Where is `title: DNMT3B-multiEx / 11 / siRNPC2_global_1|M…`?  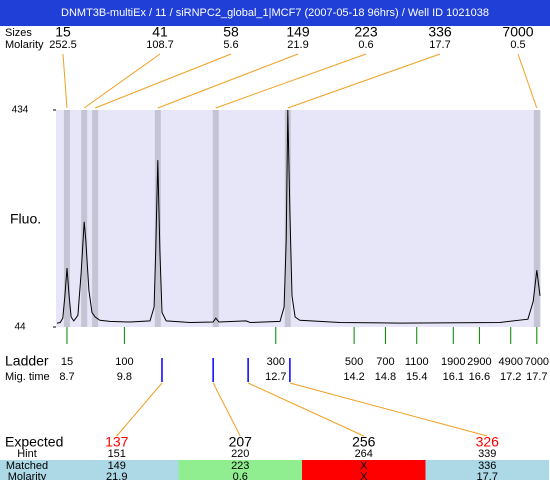 title: DNMT3B-multiEx / 11 / siRNPC2_global_1|M… is located at coordinates (275, 13).